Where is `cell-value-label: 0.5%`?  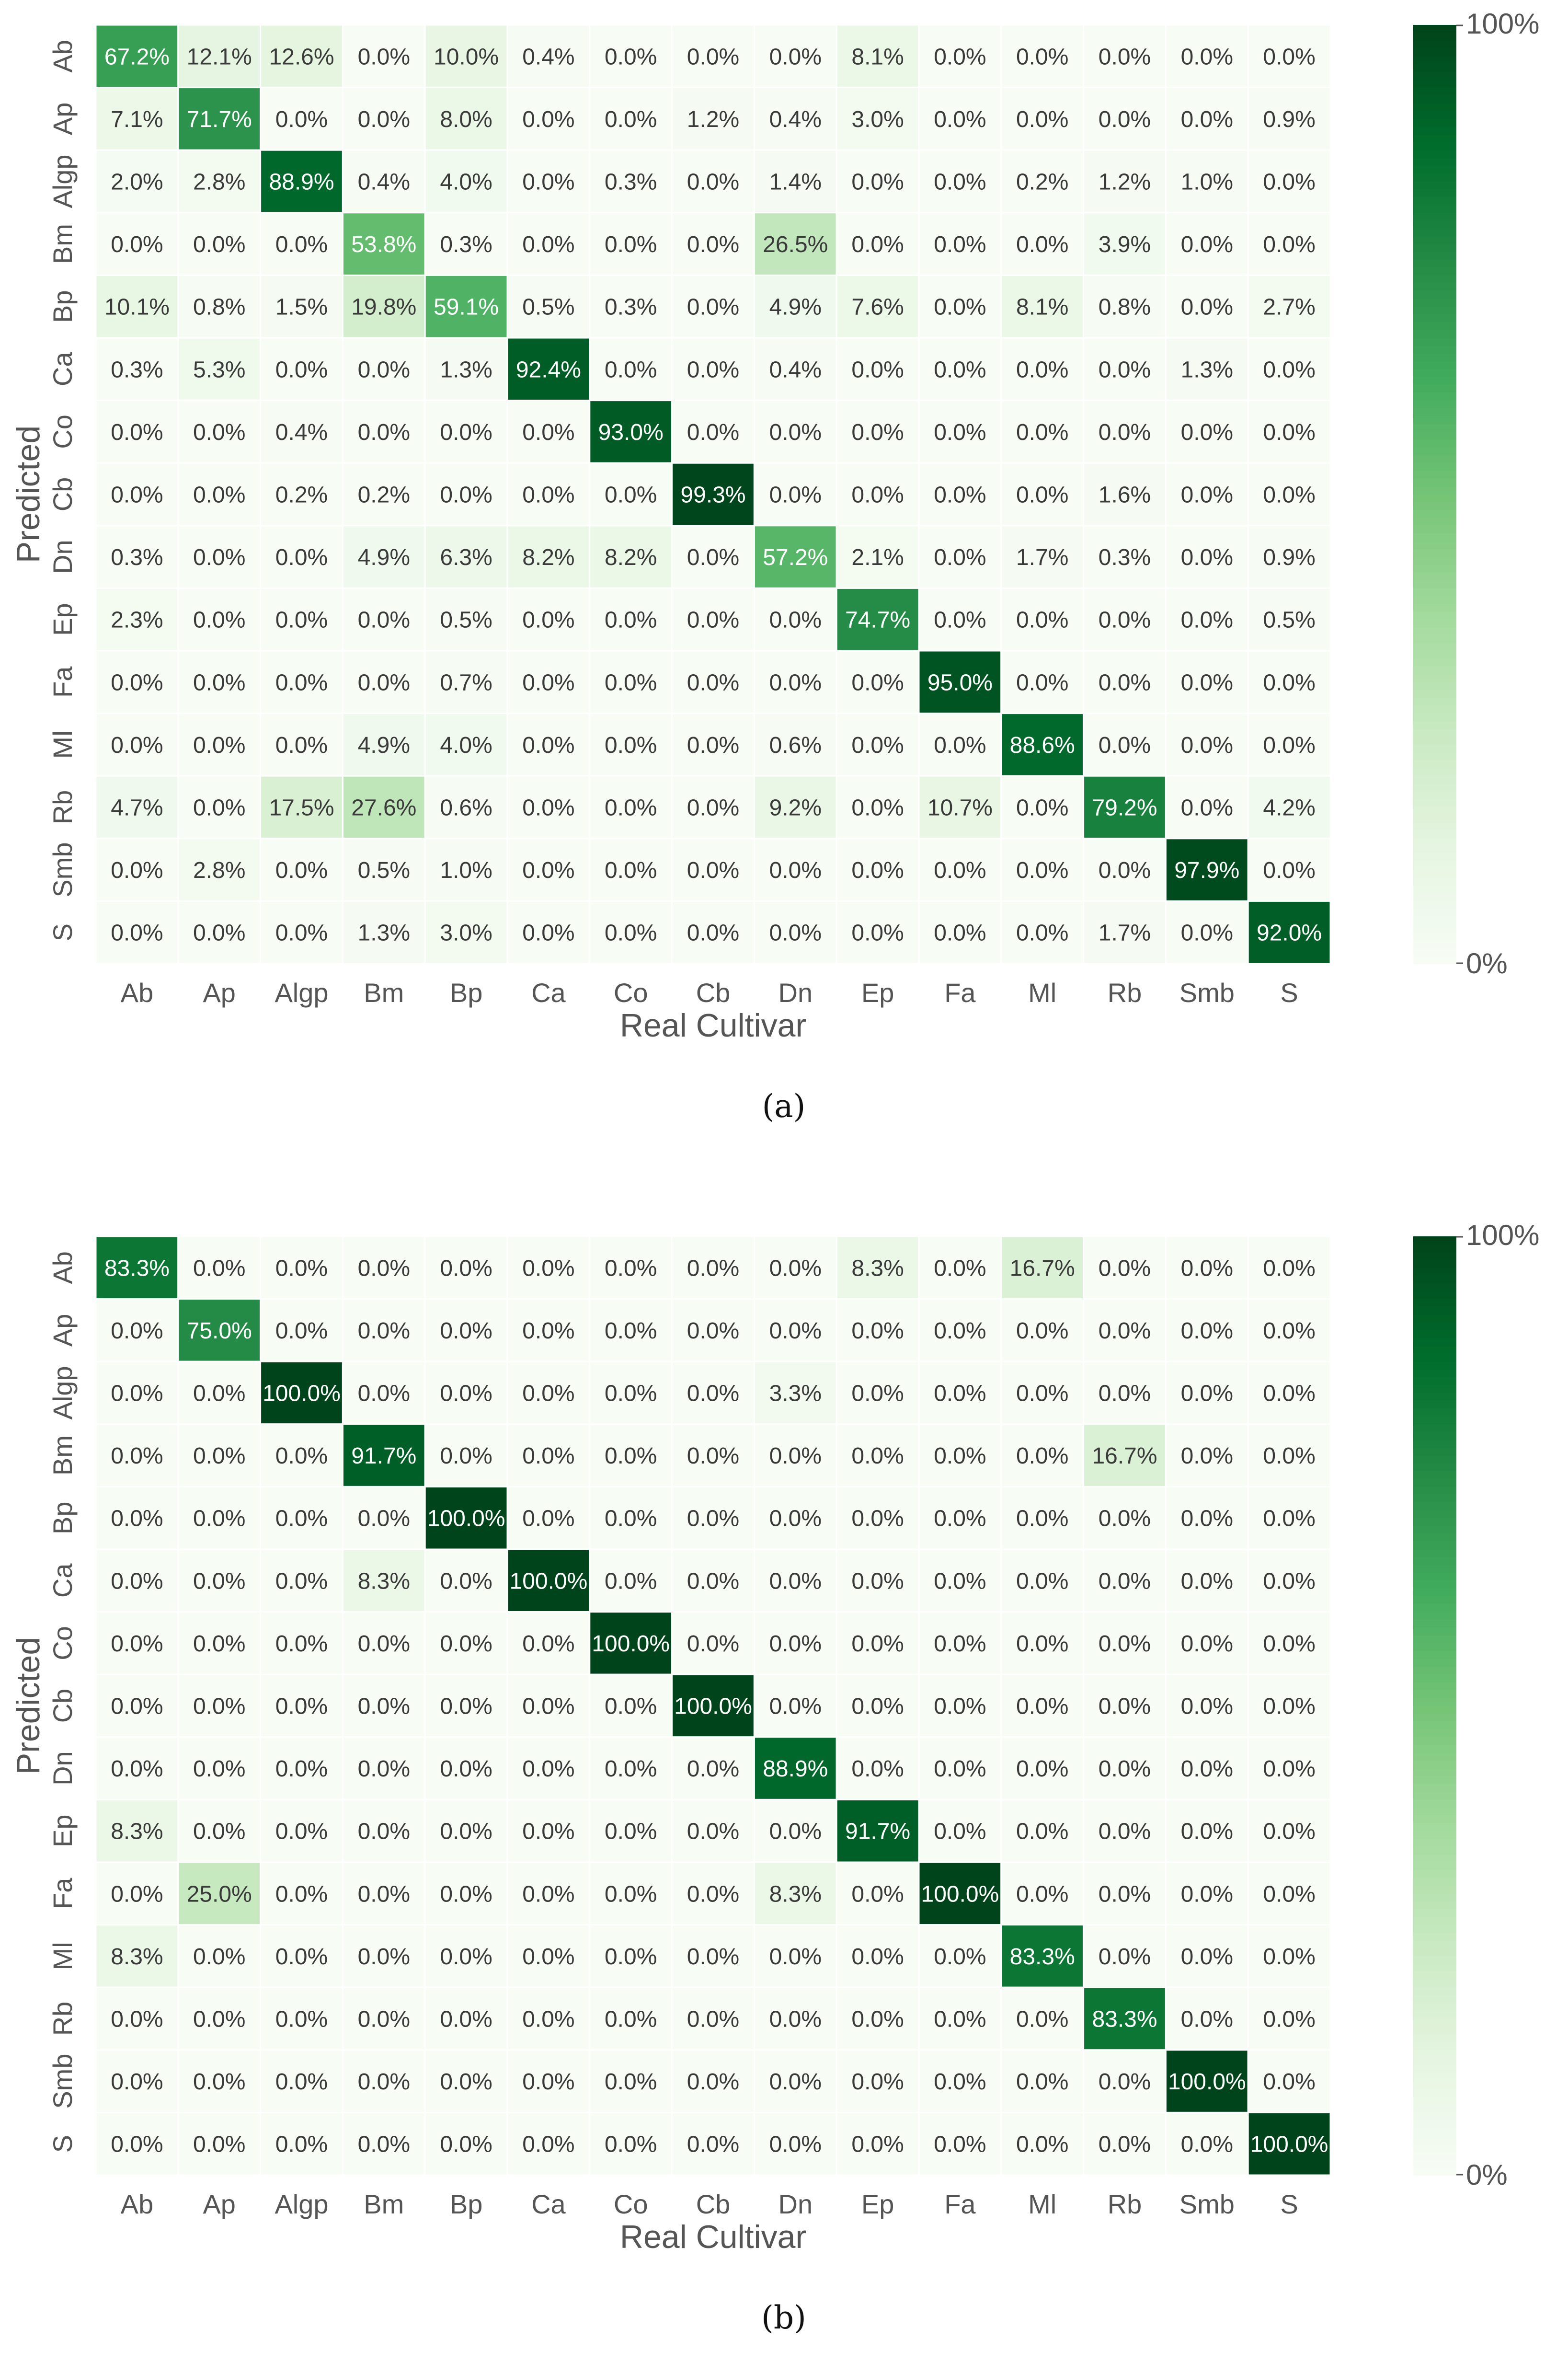
cell-value-label: 0.5% is located at coordinates (466, 620).